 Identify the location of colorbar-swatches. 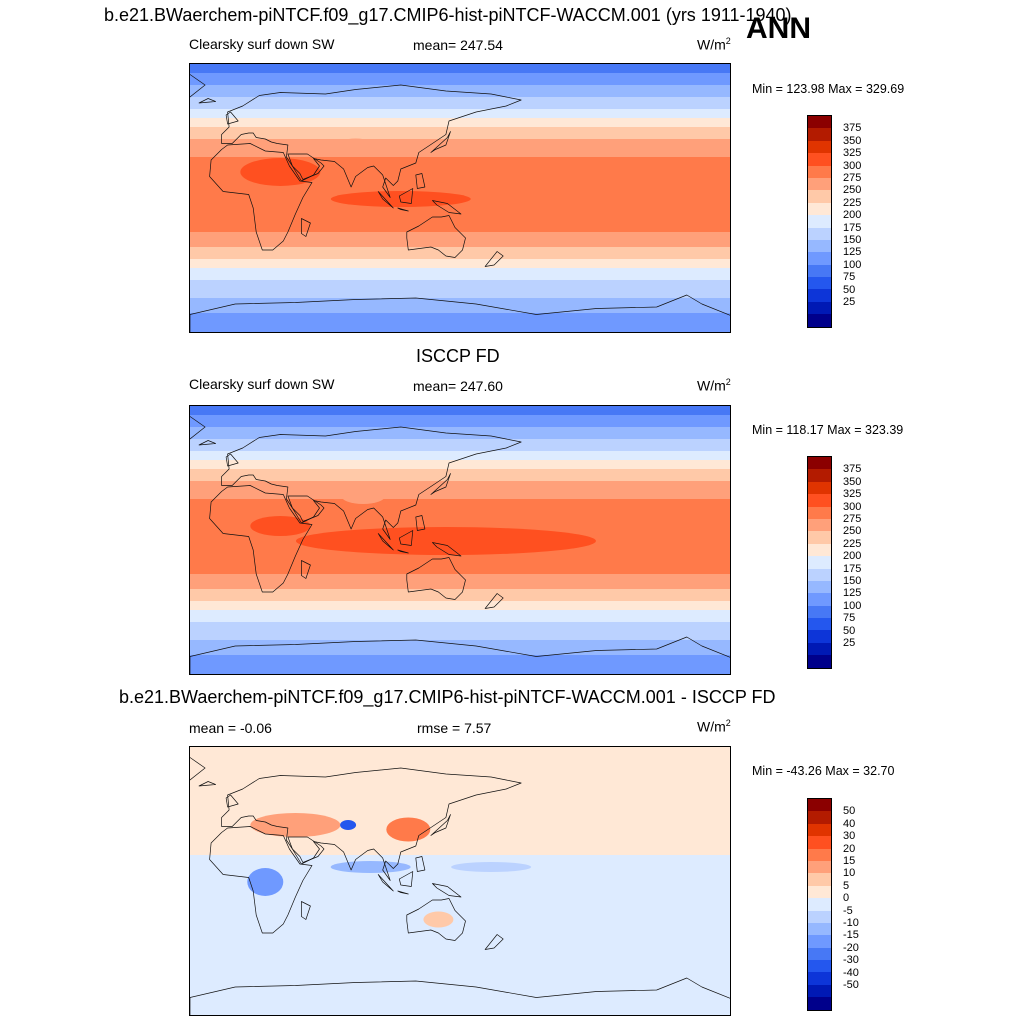
(819, 562).